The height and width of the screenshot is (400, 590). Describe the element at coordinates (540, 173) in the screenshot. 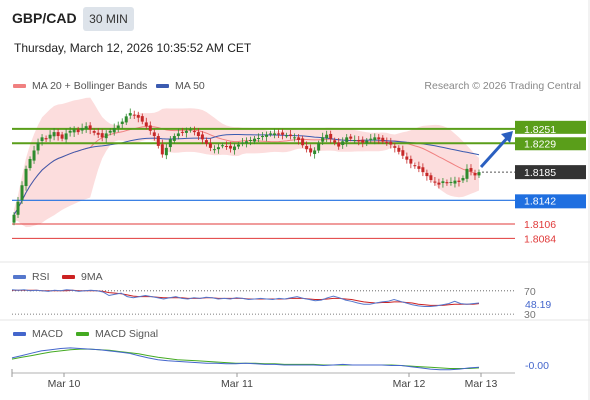

I see `last-price-label: 1.8185` at that location.